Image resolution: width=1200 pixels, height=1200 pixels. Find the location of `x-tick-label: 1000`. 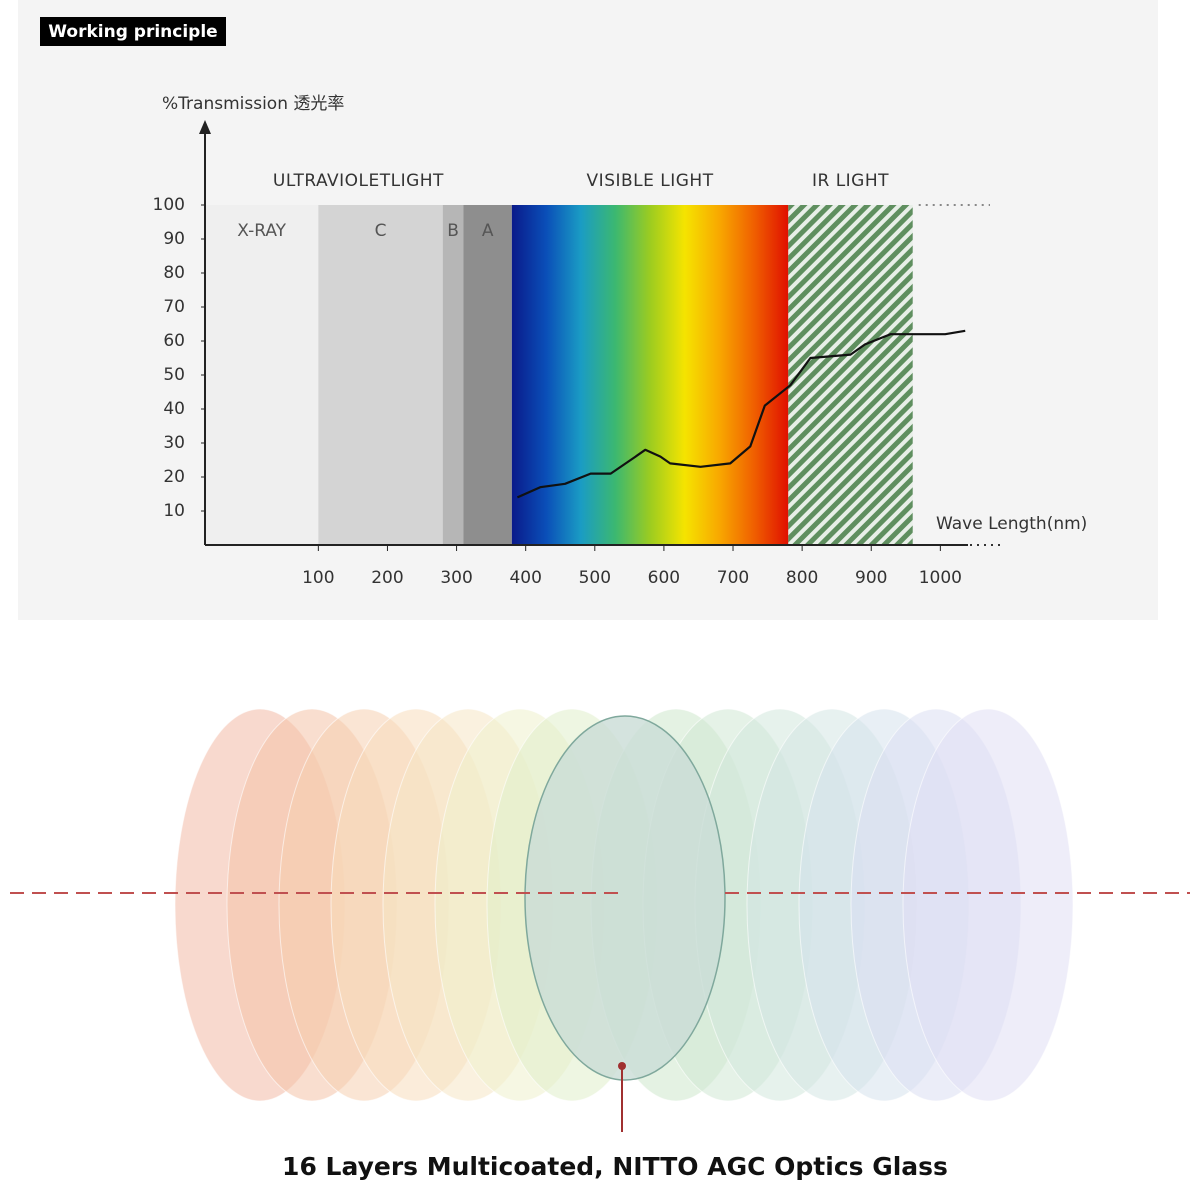

x-tick-label: 1000 is located at coordinates (940, 578).